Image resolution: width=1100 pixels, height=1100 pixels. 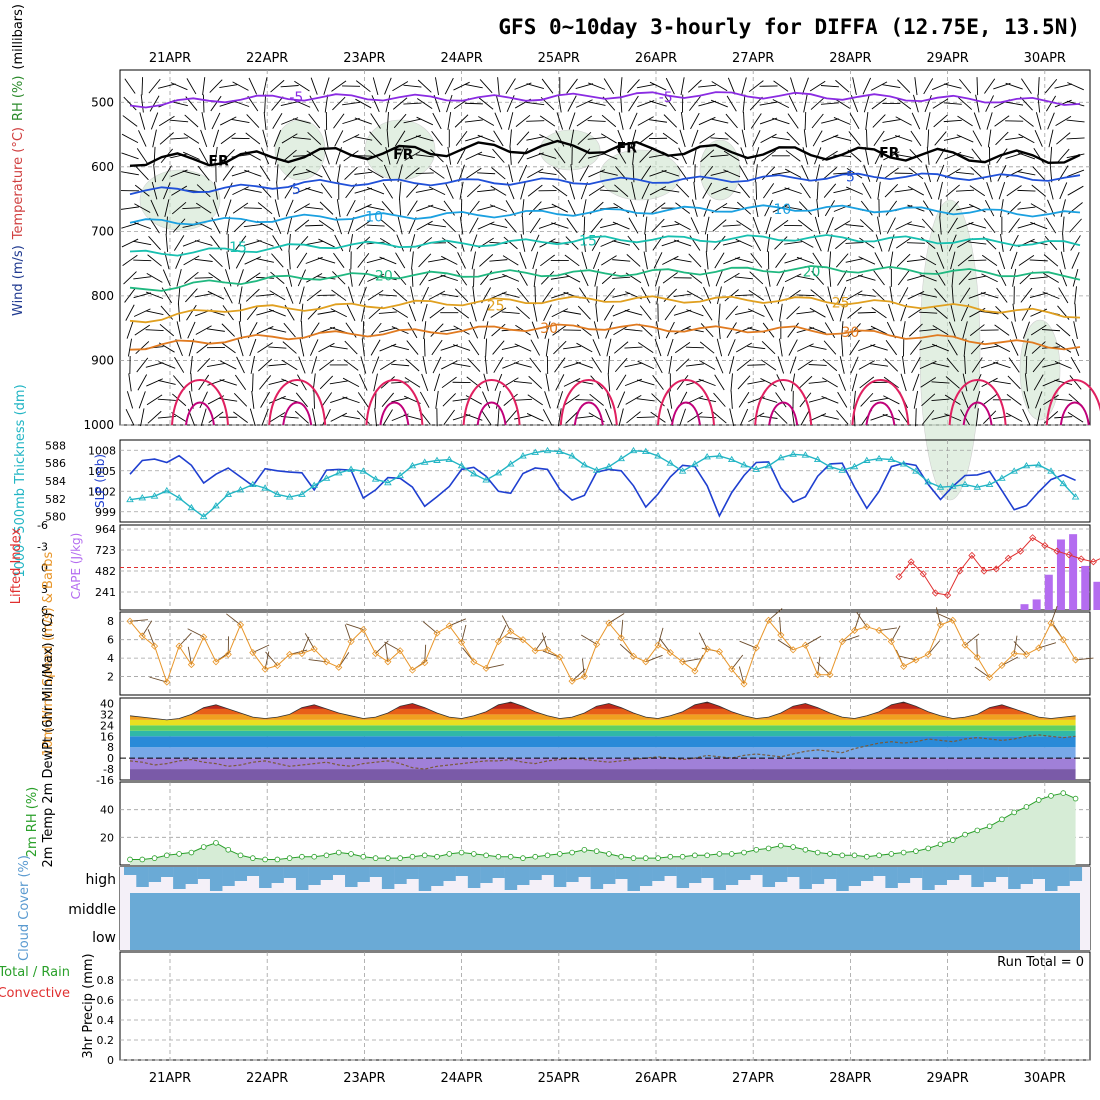 What do you see at coordinates (18, 37) in the screenshot?
I see `axis-title-part: (millibars)` at bounding box center [18, 37].